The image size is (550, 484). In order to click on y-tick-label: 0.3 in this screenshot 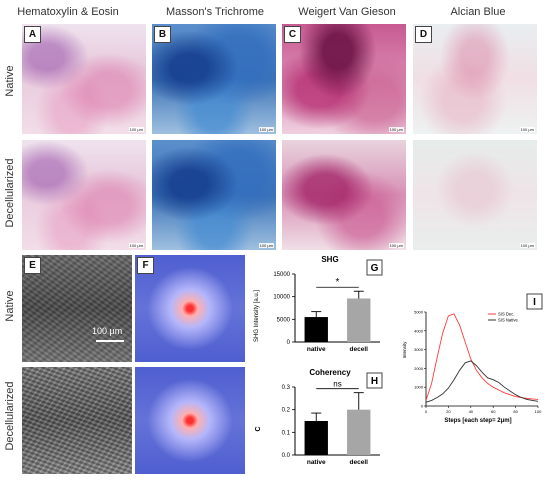, I will do `click(286, 388)`.